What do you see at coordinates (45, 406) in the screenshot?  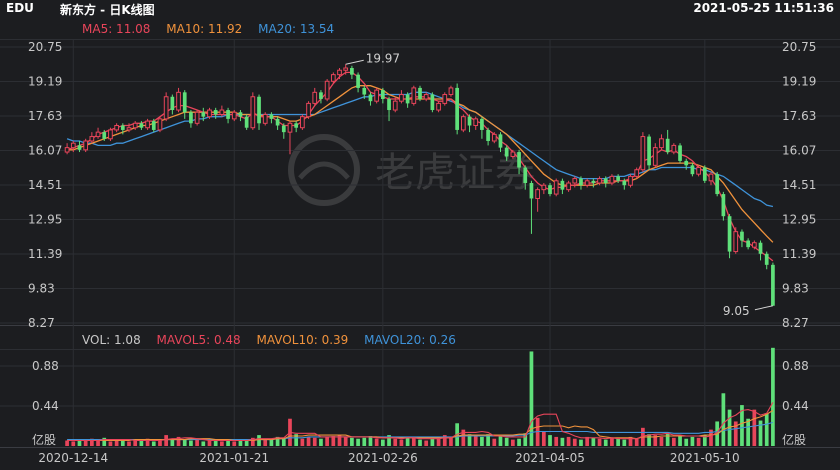 I see `volume-tick-left: 0.44` at bounding box center [45, 406].